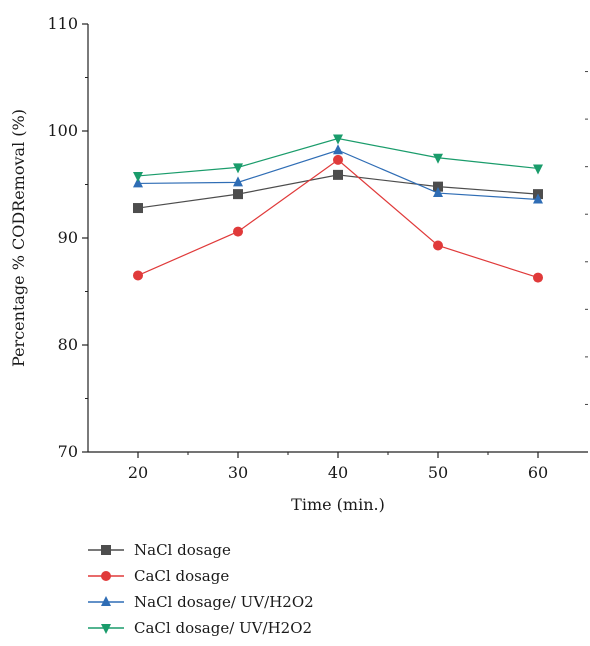  I want to click on y-tick-label: 80, so click(68, 344).